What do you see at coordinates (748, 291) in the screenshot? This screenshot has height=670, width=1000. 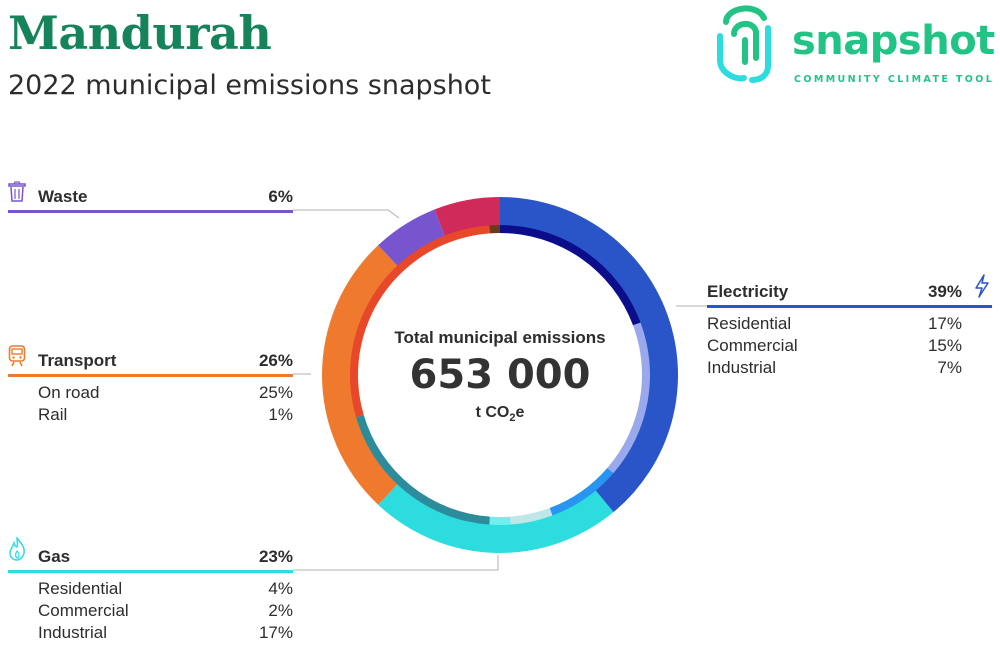 I see `electricity-label: Electricity` at bounding box center [748, 291].